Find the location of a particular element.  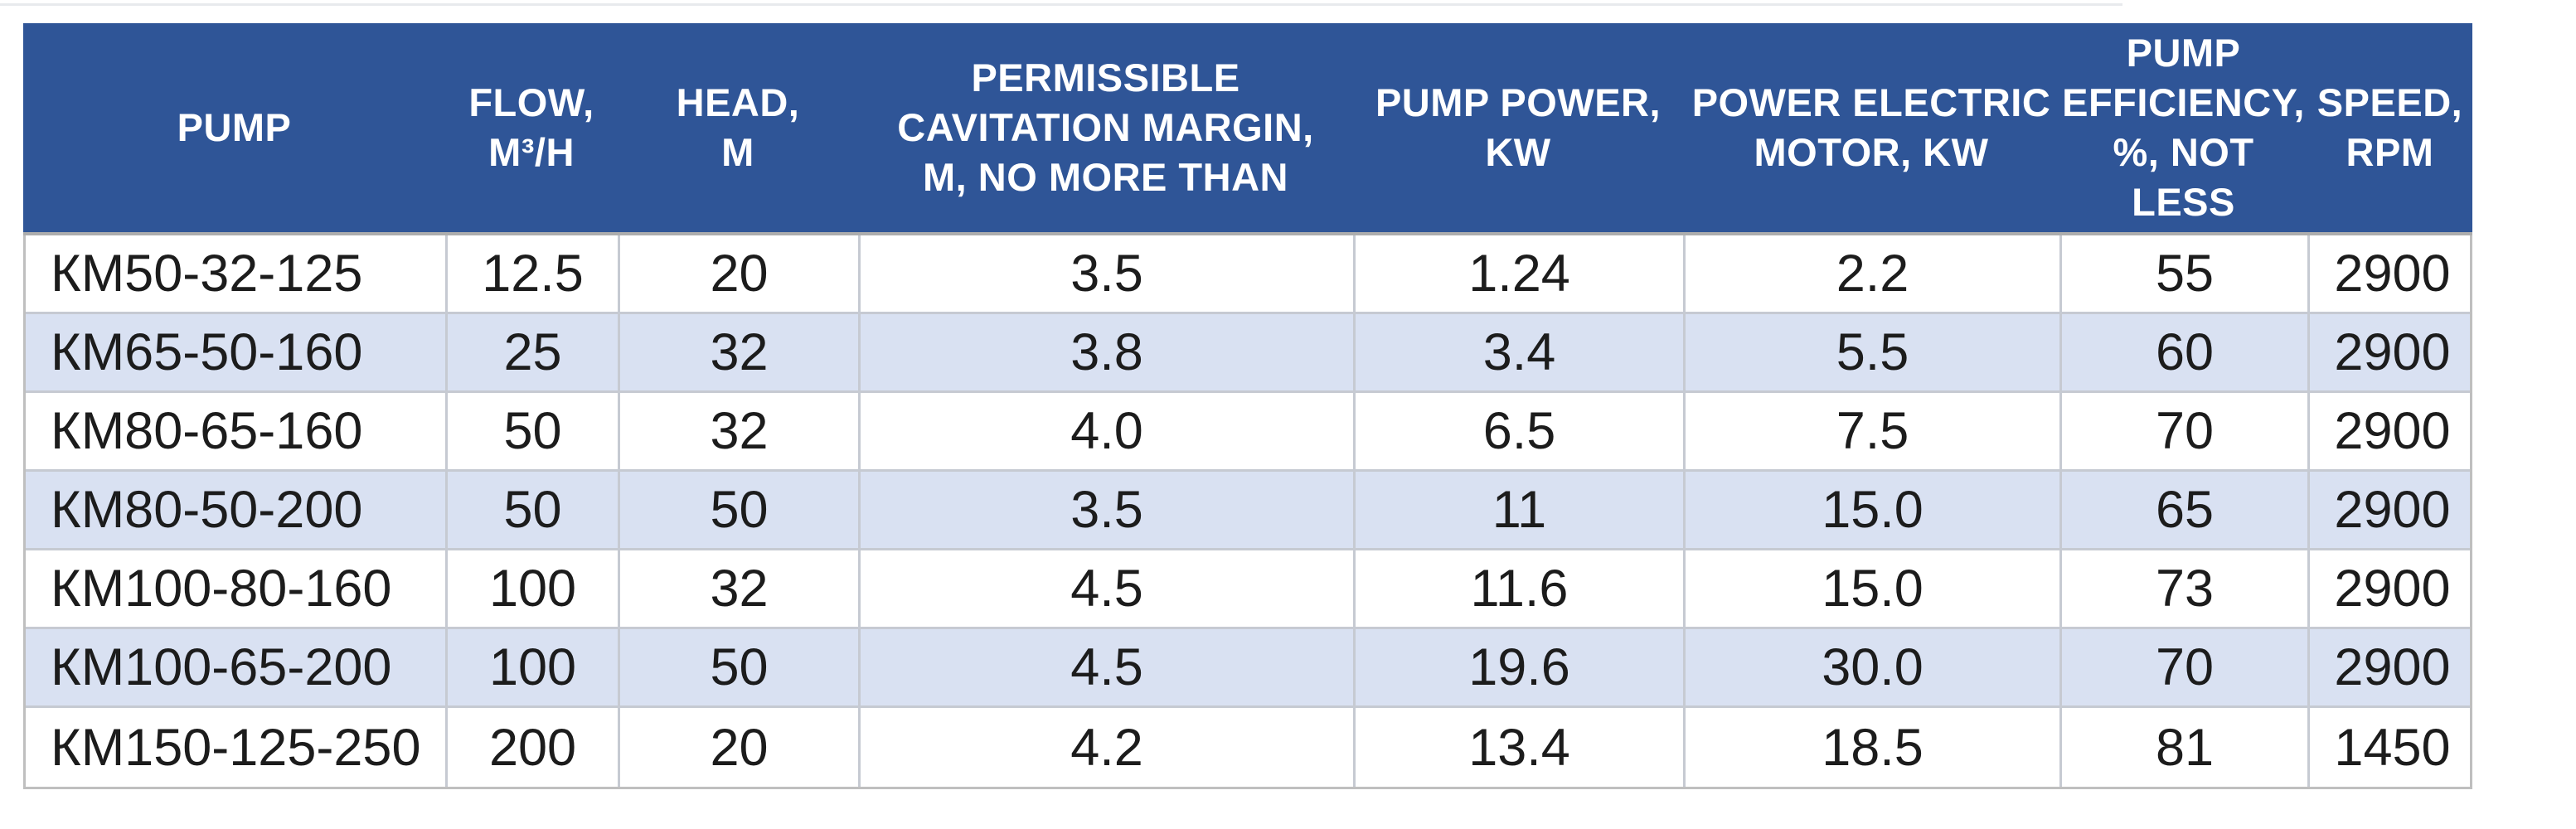

table-row: КМ80-50-200 50 50 3.5 11 15.0 65 2900 is located at coordinates (1248, 511).